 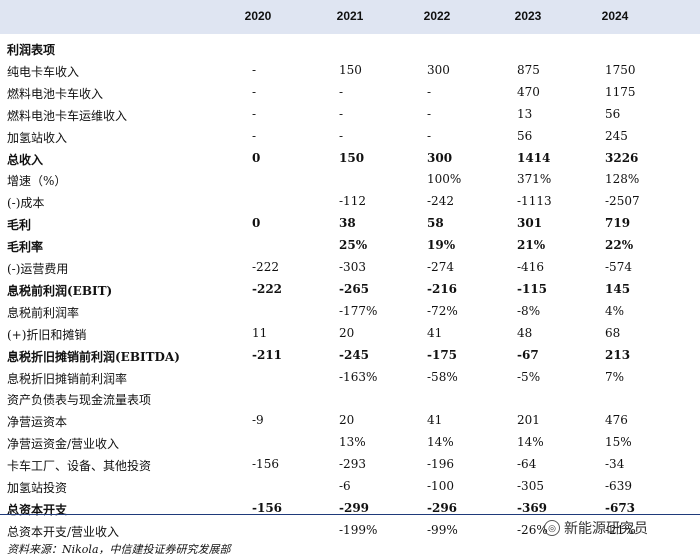 I want to click on cell-2021: 25%, so click(x=353, y=245).